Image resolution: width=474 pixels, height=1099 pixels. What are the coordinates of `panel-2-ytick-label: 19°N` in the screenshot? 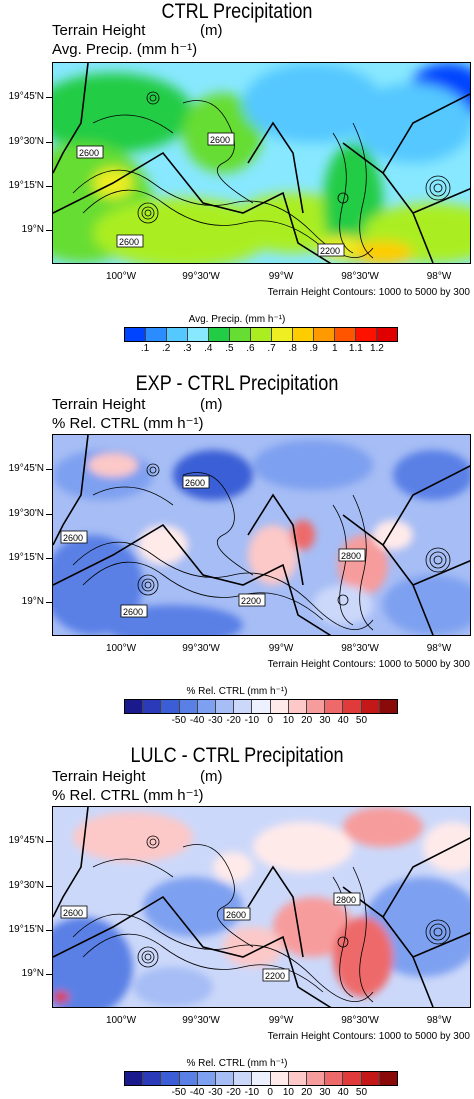 It's located at (32, 601).